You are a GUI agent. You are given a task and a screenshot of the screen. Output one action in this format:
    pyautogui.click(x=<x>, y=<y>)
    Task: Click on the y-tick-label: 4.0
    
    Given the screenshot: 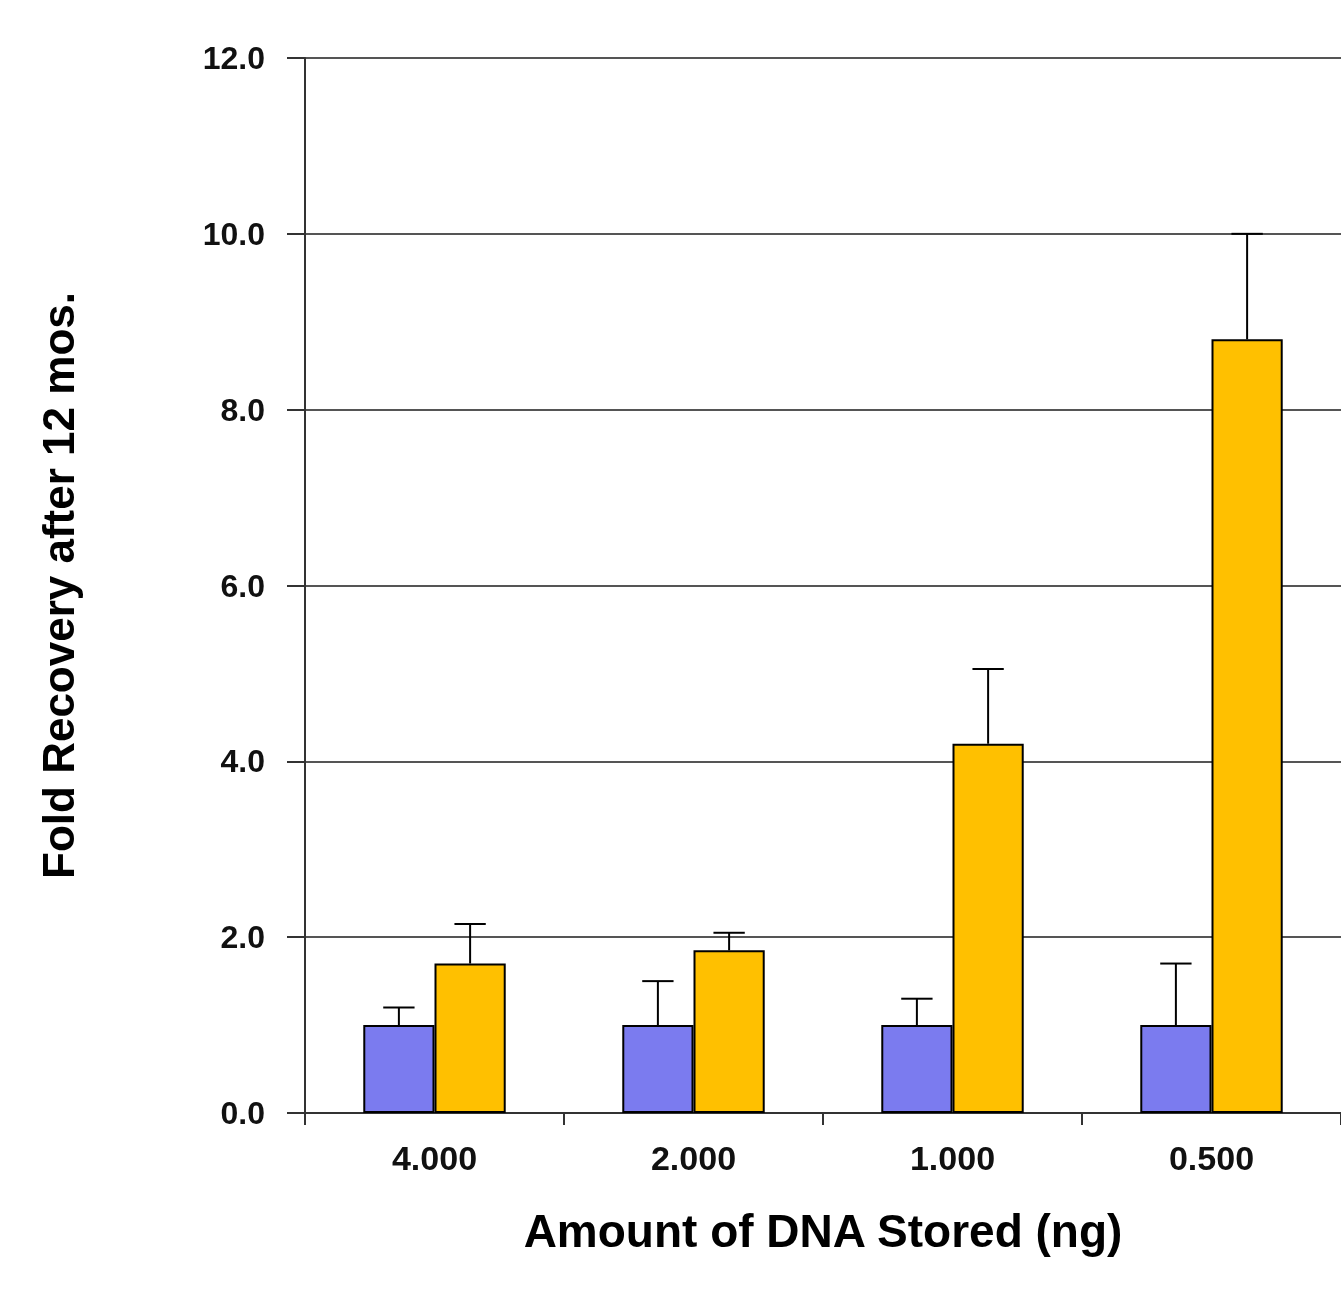 What is the action you would take?
    pyautogui.click(x=242, y=761)
    